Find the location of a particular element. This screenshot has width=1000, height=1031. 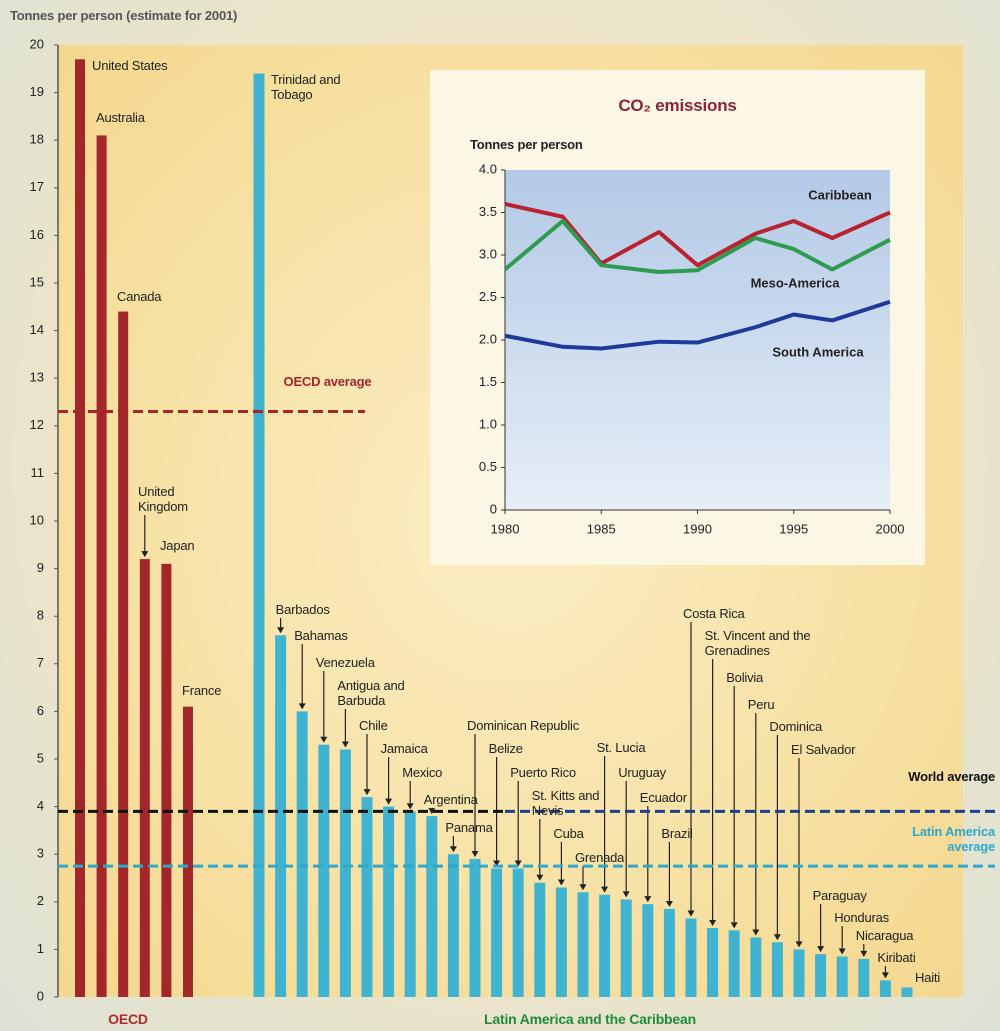

bar-label: Australia is located at coordinates (120, 117).